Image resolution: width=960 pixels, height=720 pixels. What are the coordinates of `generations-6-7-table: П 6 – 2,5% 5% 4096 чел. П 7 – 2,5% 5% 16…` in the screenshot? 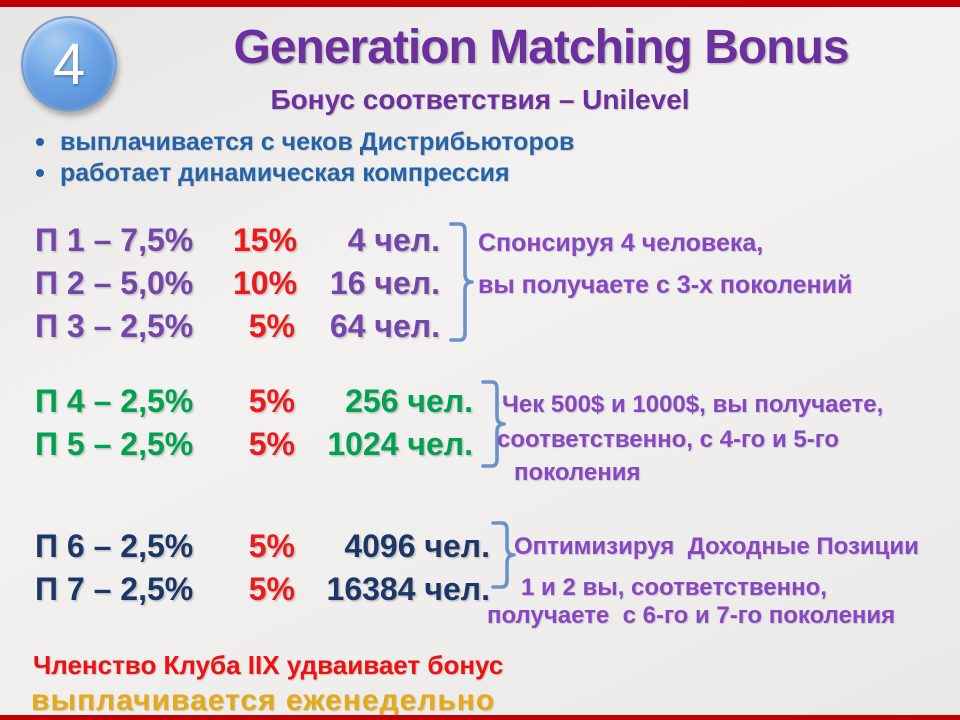 It's located at (262, 568).